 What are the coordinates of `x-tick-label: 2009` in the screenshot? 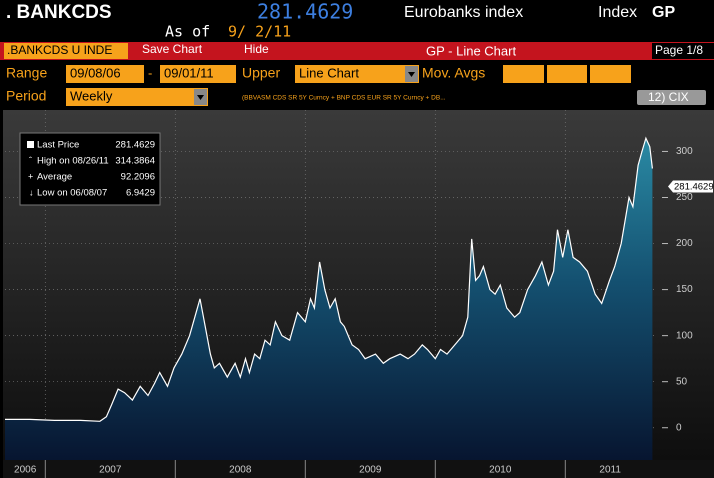 It's located at (370, 470).